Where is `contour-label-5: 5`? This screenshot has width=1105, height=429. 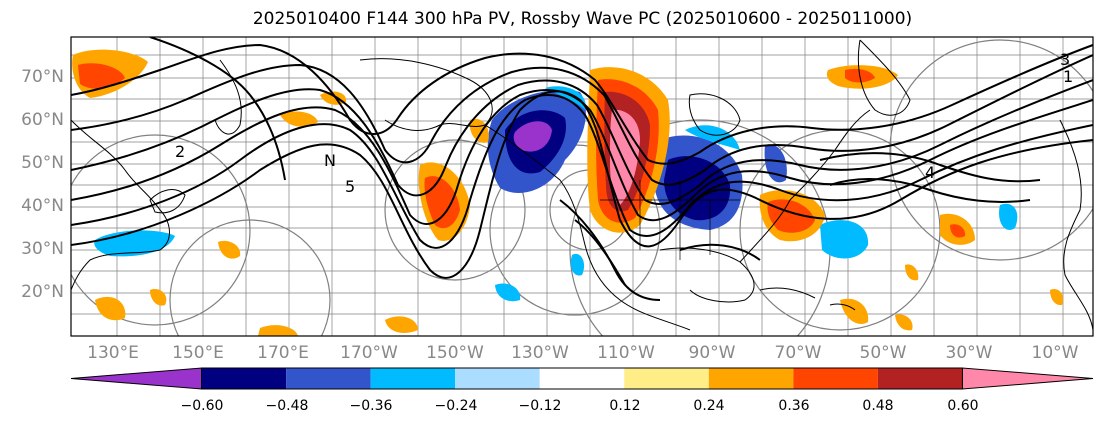 contour-label-5: 5 is located at coordinates (350, 186).